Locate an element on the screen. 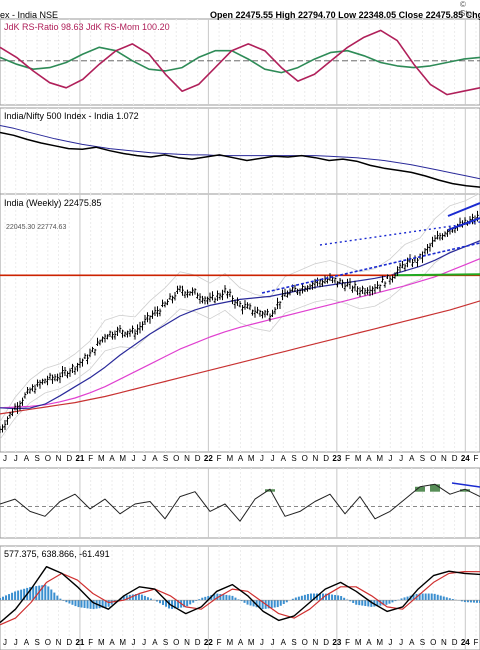 The image size is (480, 650). oscillator-line is located at coordinates (240, 502).